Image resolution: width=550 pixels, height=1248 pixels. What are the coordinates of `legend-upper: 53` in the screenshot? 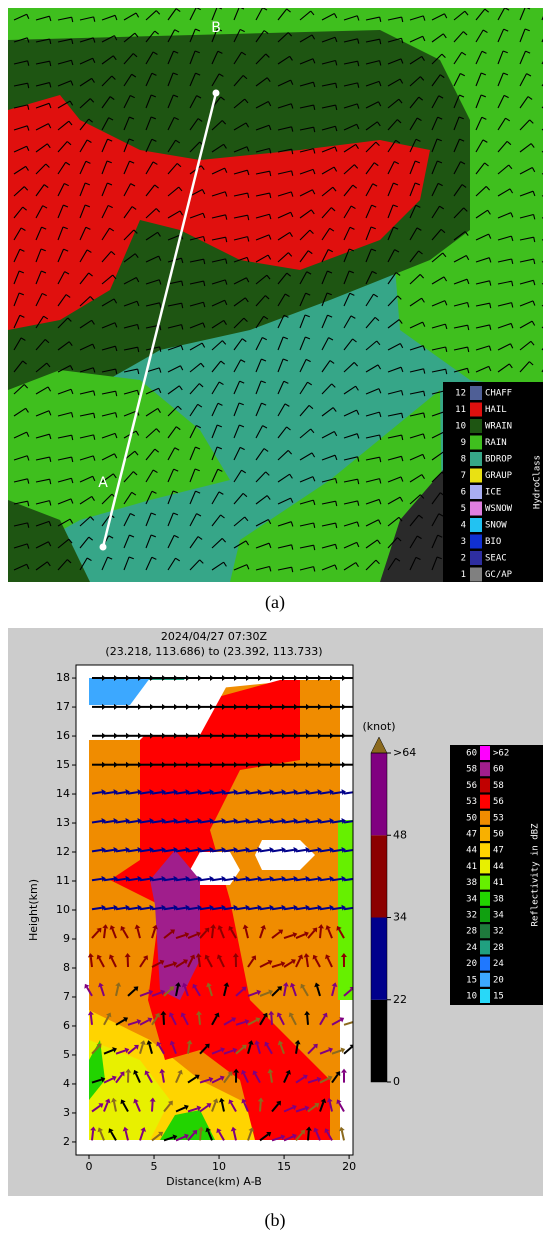 It's located at (498, 818).